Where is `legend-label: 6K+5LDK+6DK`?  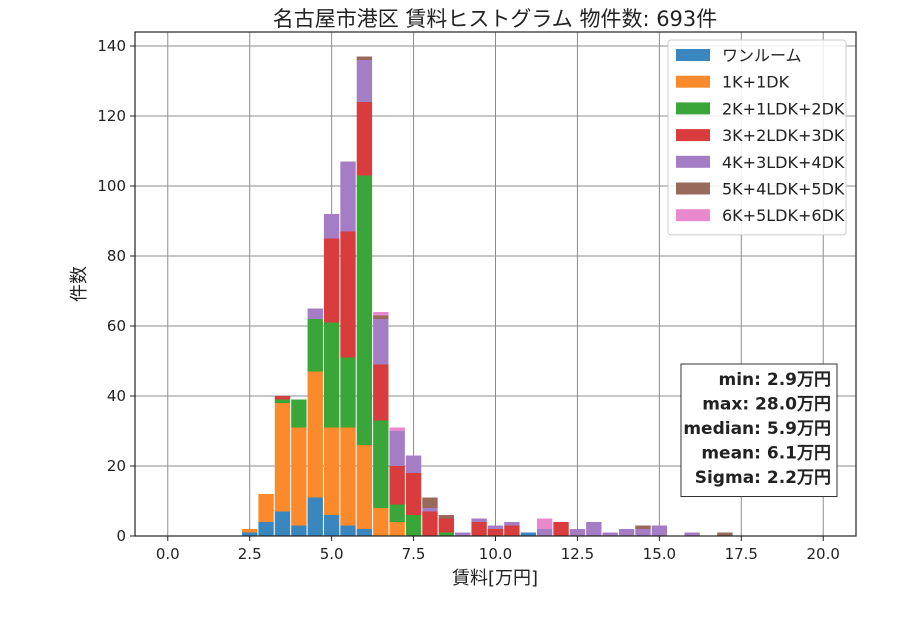 legend-label: 6K+5LDK+6DK is located at coordinates (783, 215).